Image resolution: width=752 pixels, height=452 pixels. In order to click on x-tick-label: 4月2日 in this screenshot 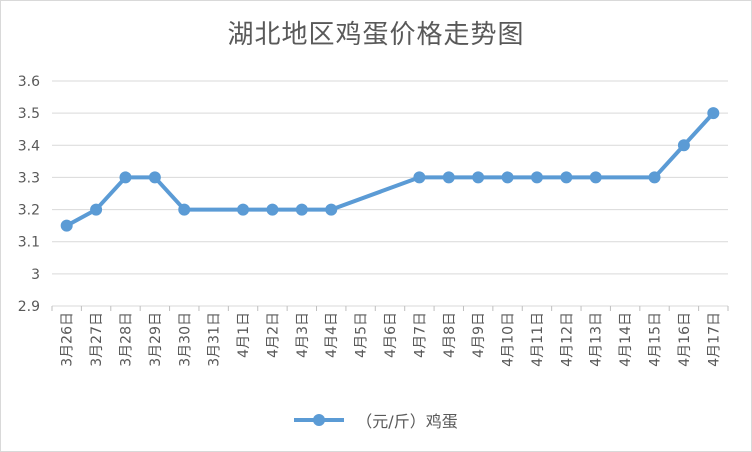, I will do `click(273, 335)`.